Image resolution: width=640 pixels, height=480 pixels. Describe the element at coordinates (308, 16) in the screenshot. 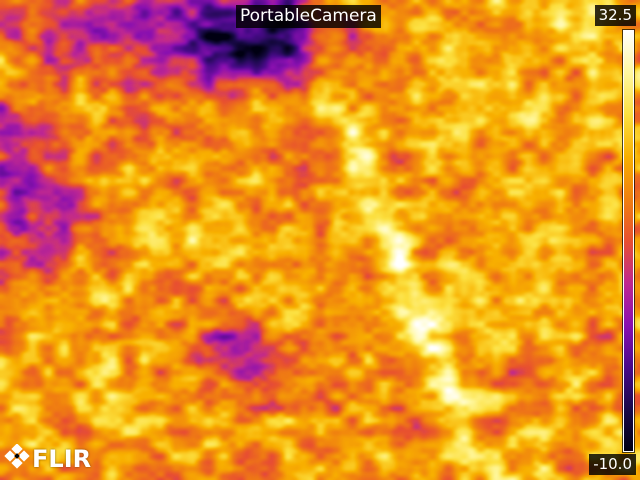

I see `camera-name-label: PortableCamera` at that location.